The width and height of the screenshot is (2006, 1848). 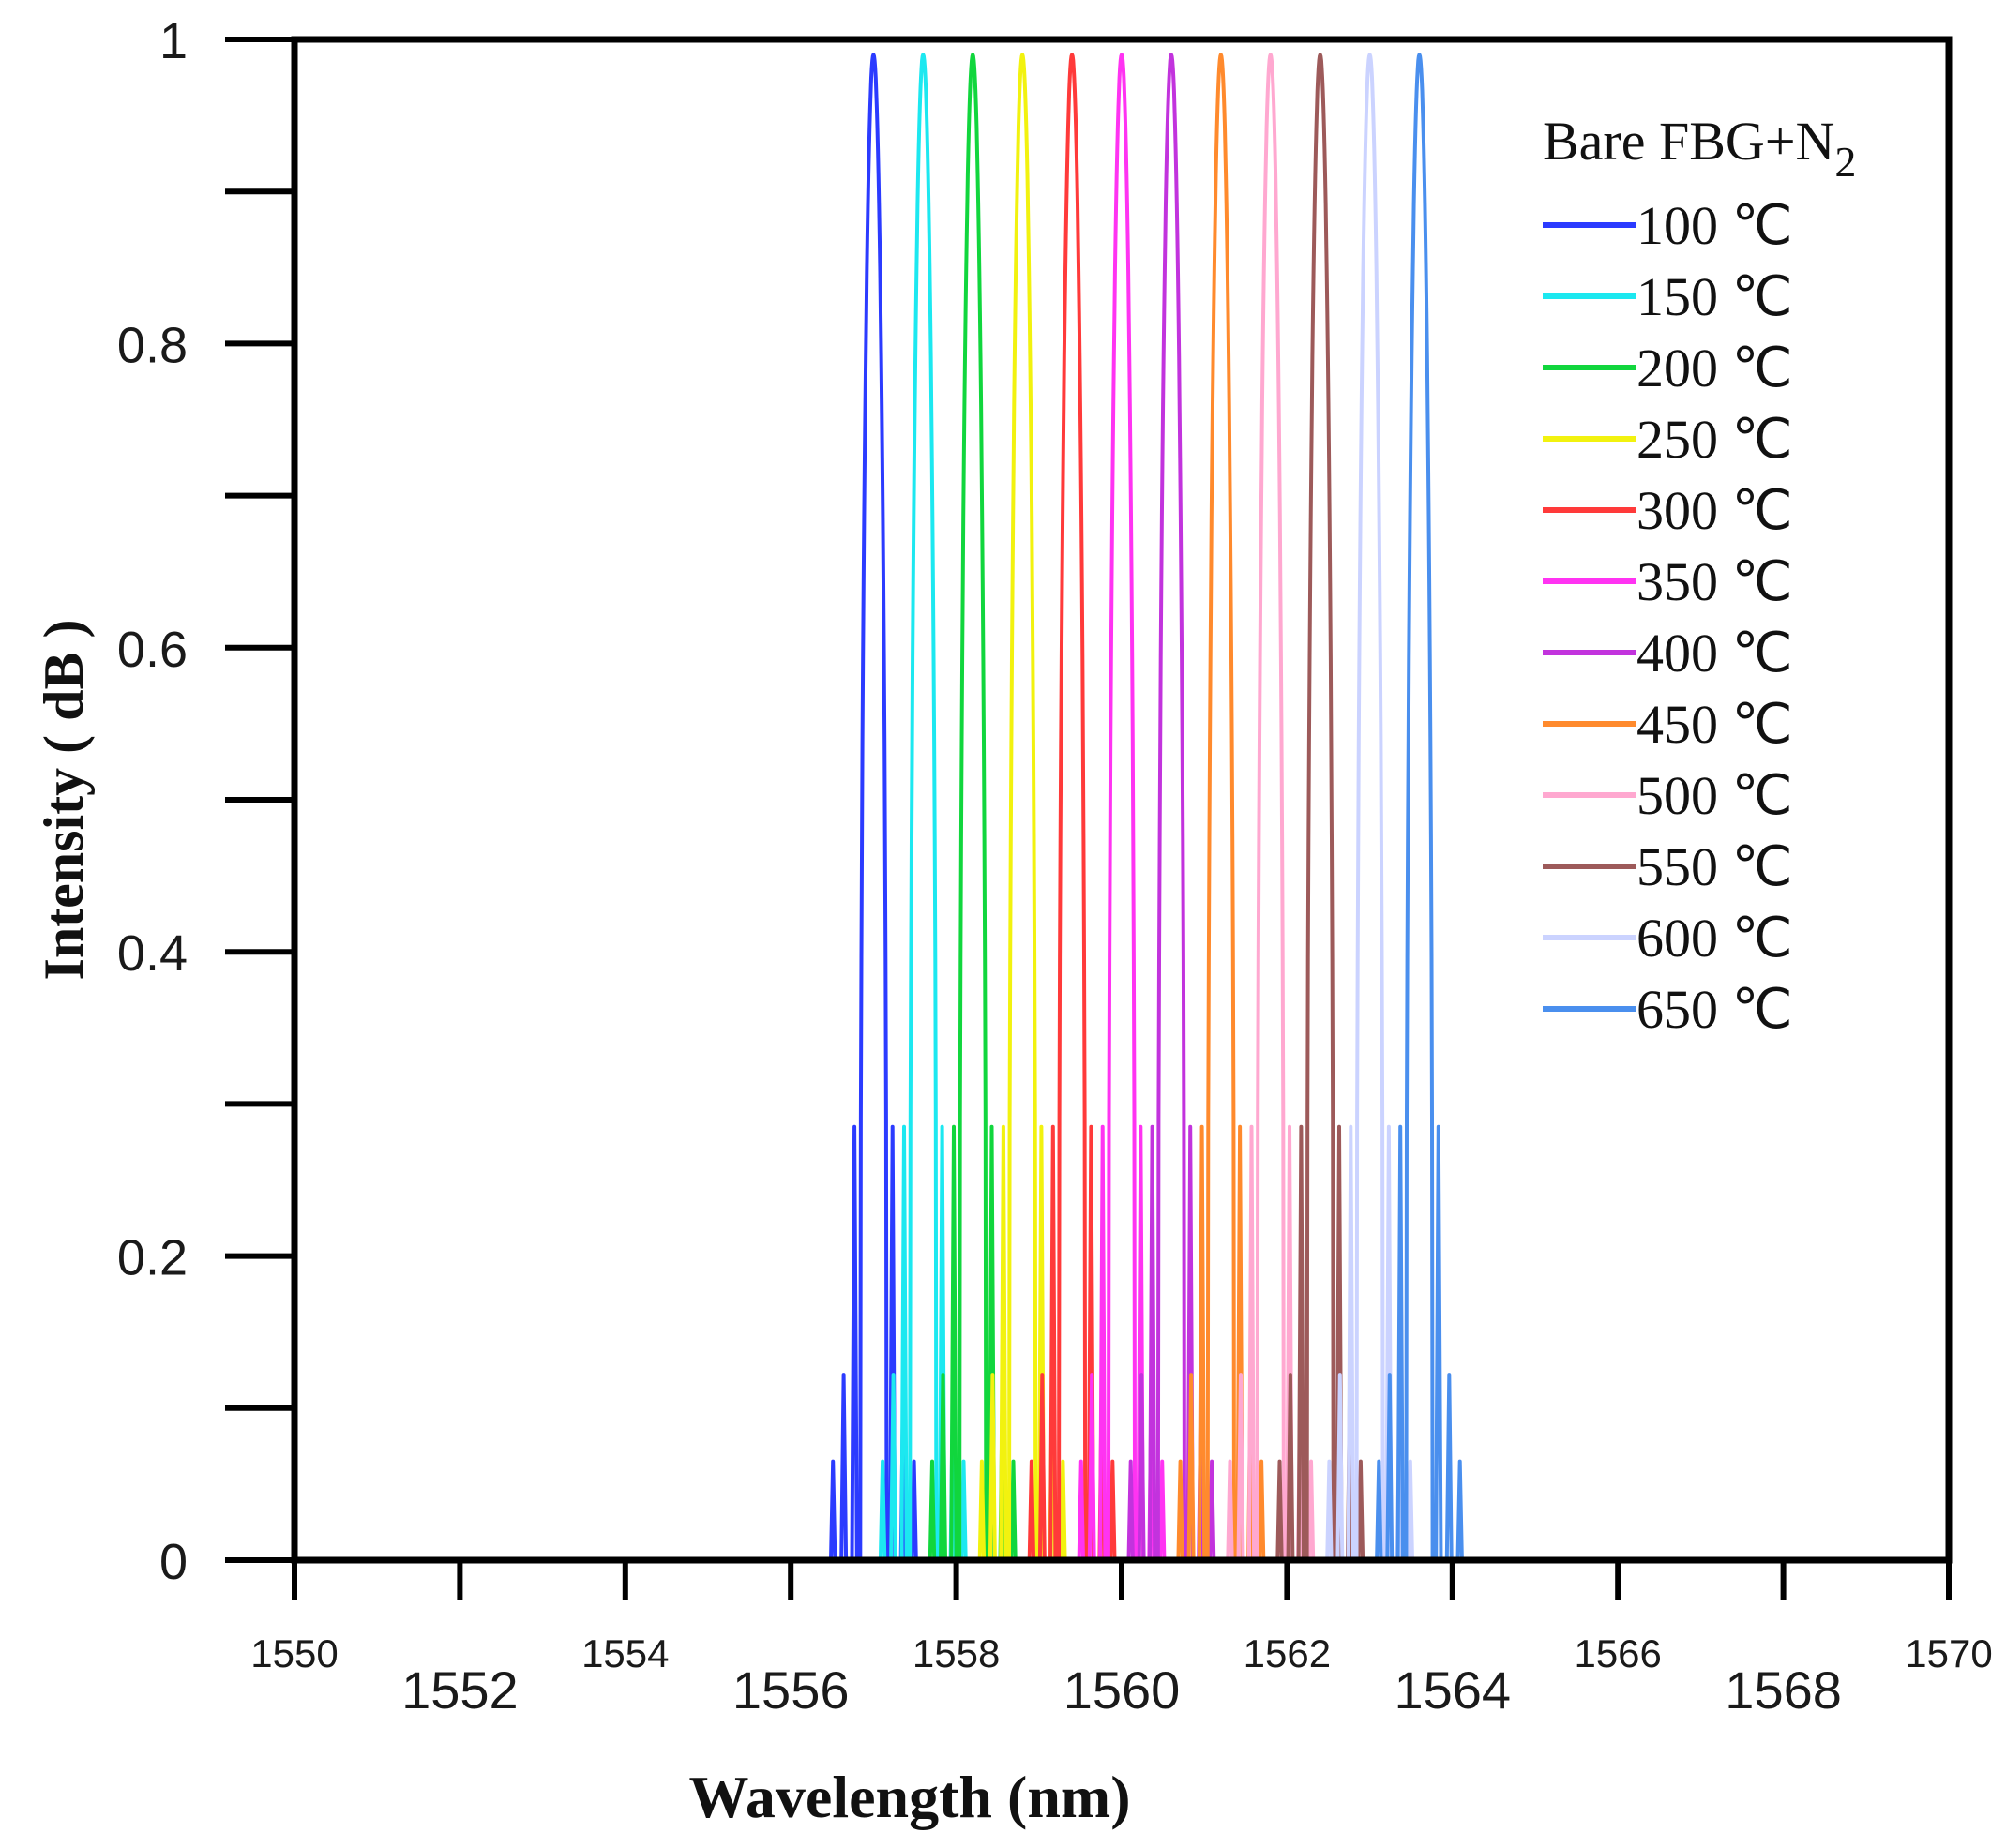 What do you see at coordinates (625, 1653) in the screenshot?
I see `x-tick-label: 1554` at bounding box center [625, 1653].